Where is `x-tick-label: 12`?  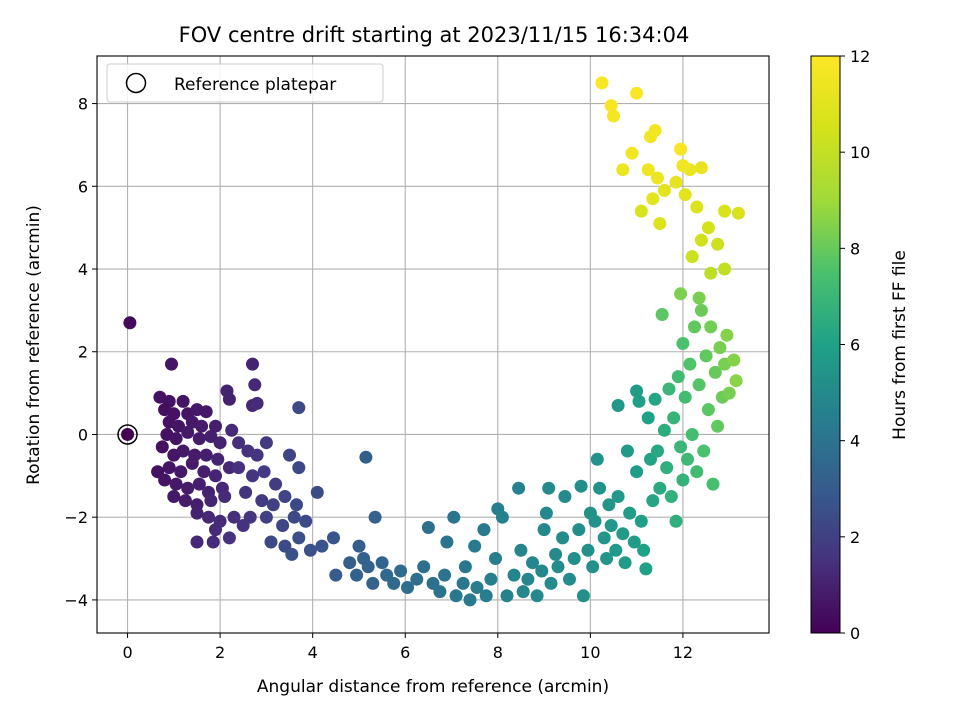
x-tick-label: 12 is located at coordinates (683, 652).